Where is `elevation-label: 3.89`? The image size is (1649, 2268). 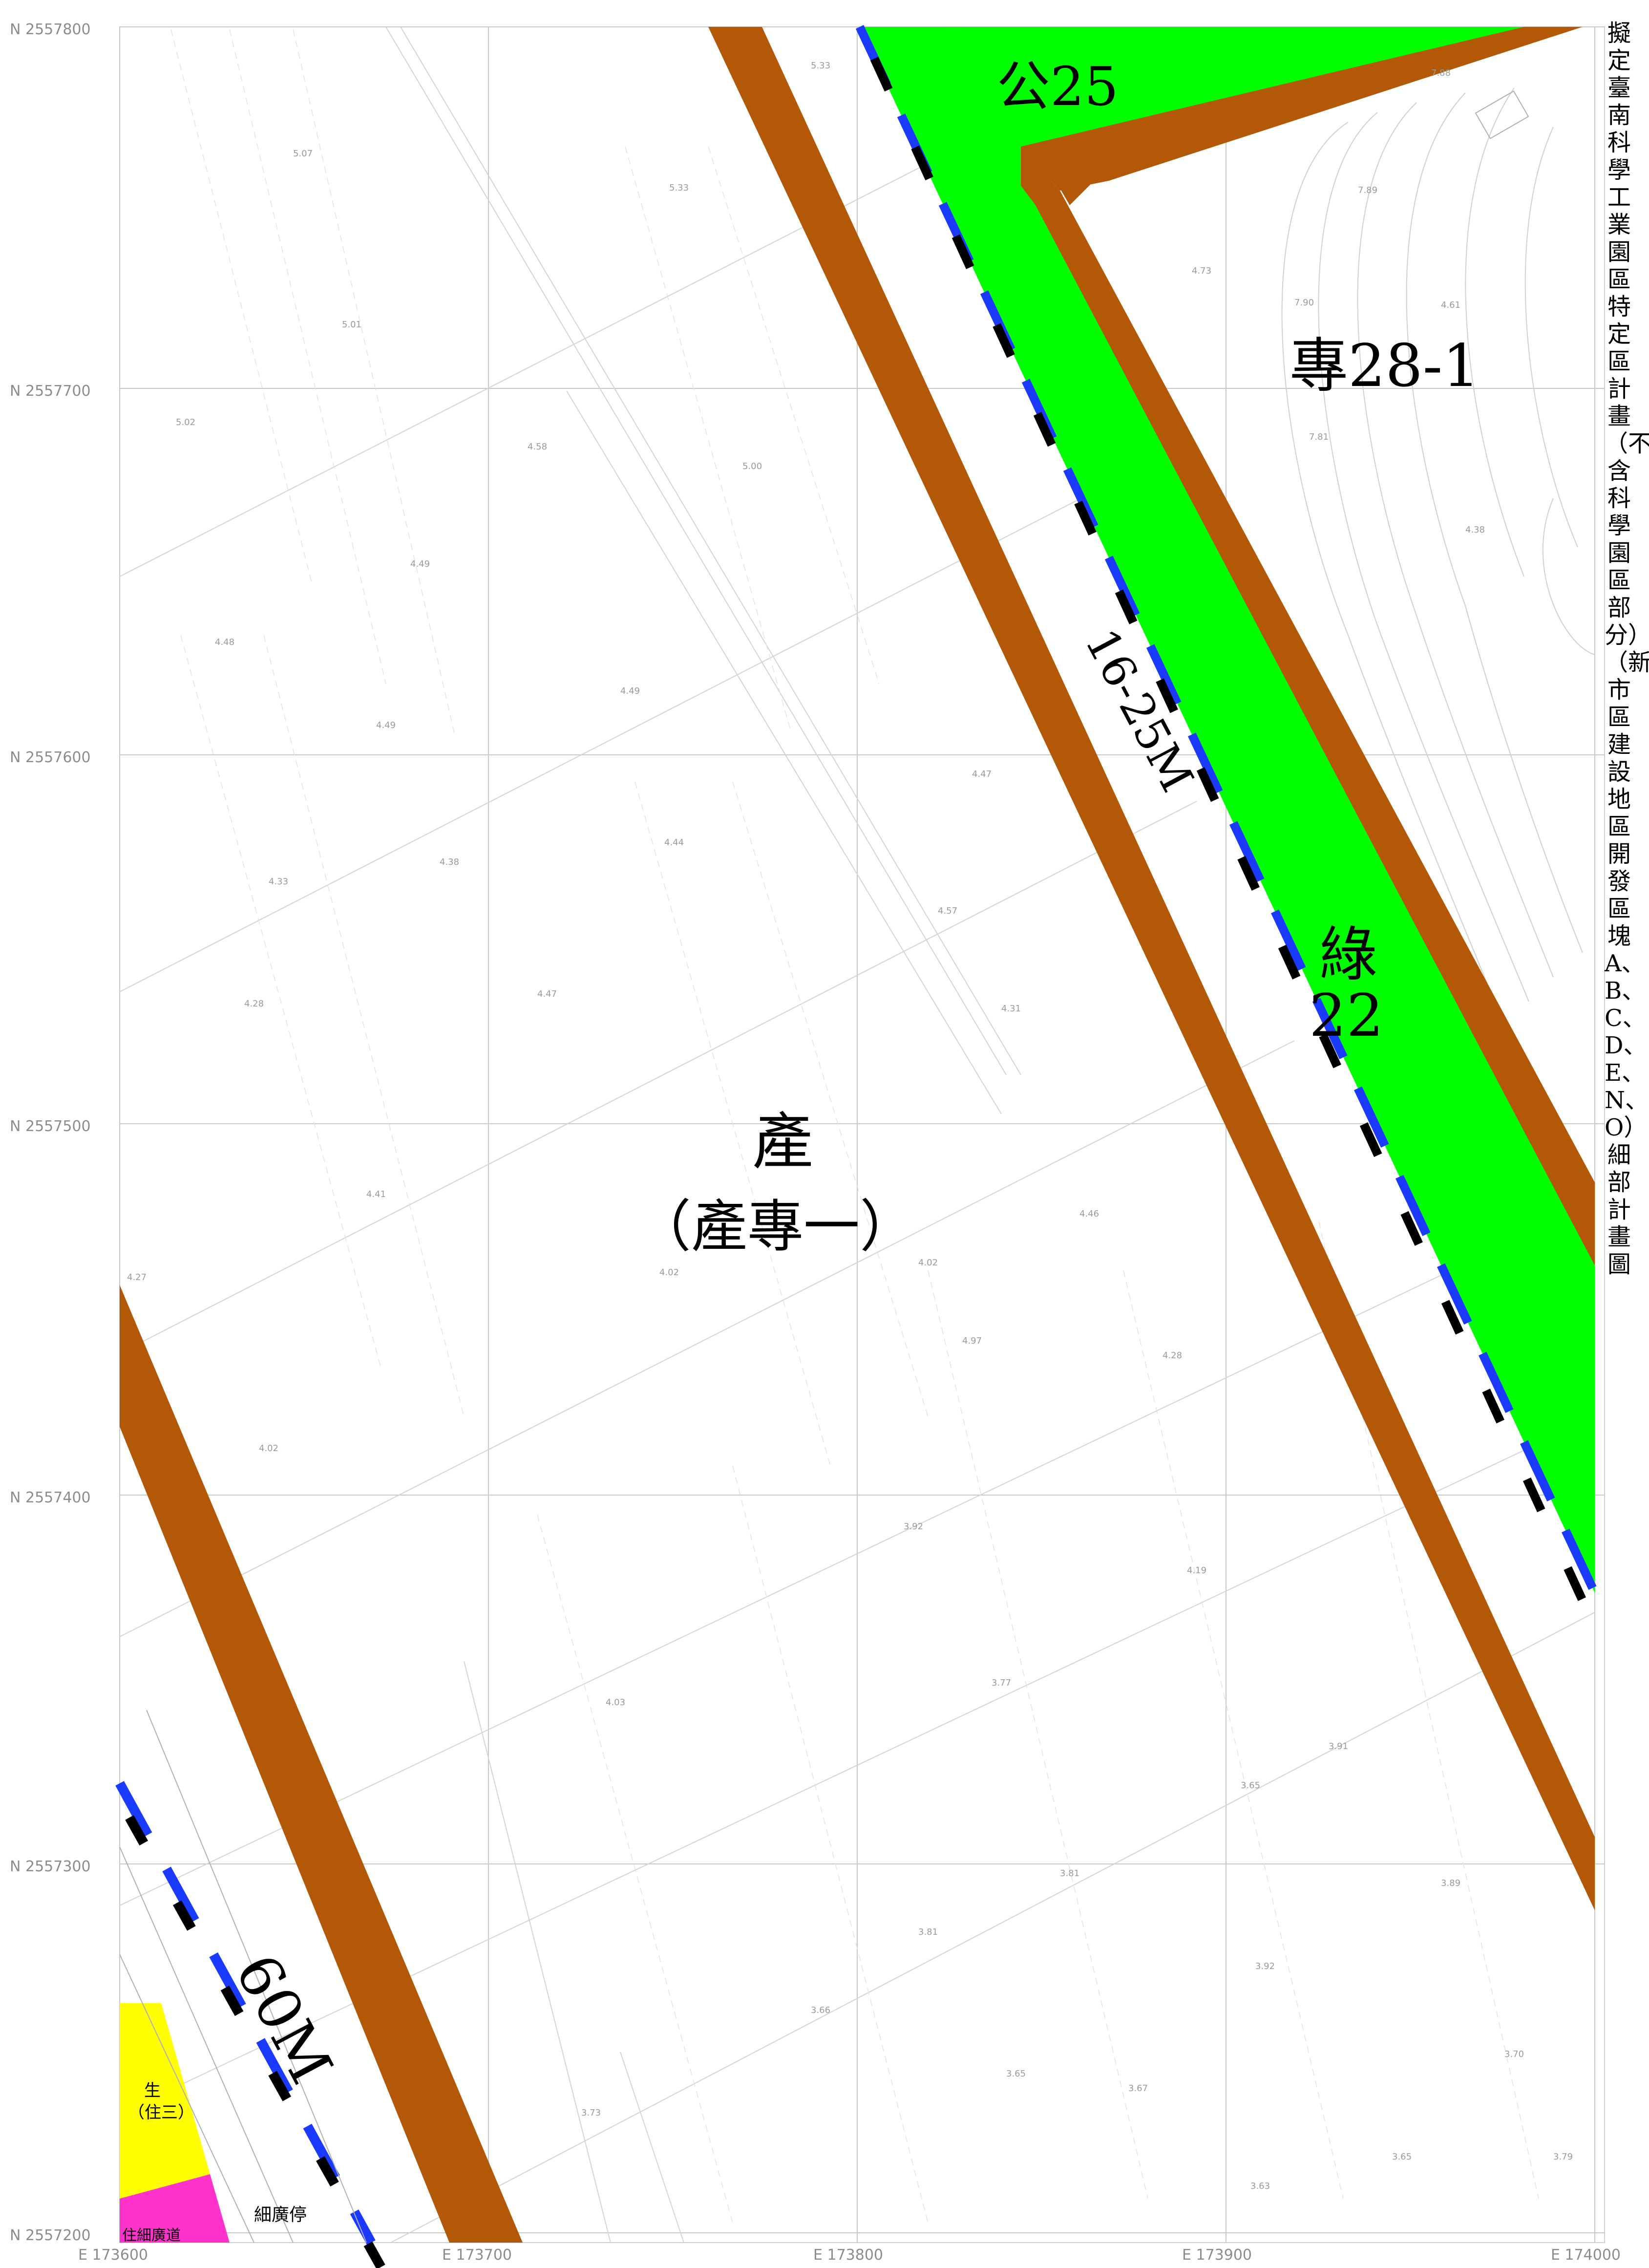
elevation-label: 3.89 is located at coordinates (1450, 1883).